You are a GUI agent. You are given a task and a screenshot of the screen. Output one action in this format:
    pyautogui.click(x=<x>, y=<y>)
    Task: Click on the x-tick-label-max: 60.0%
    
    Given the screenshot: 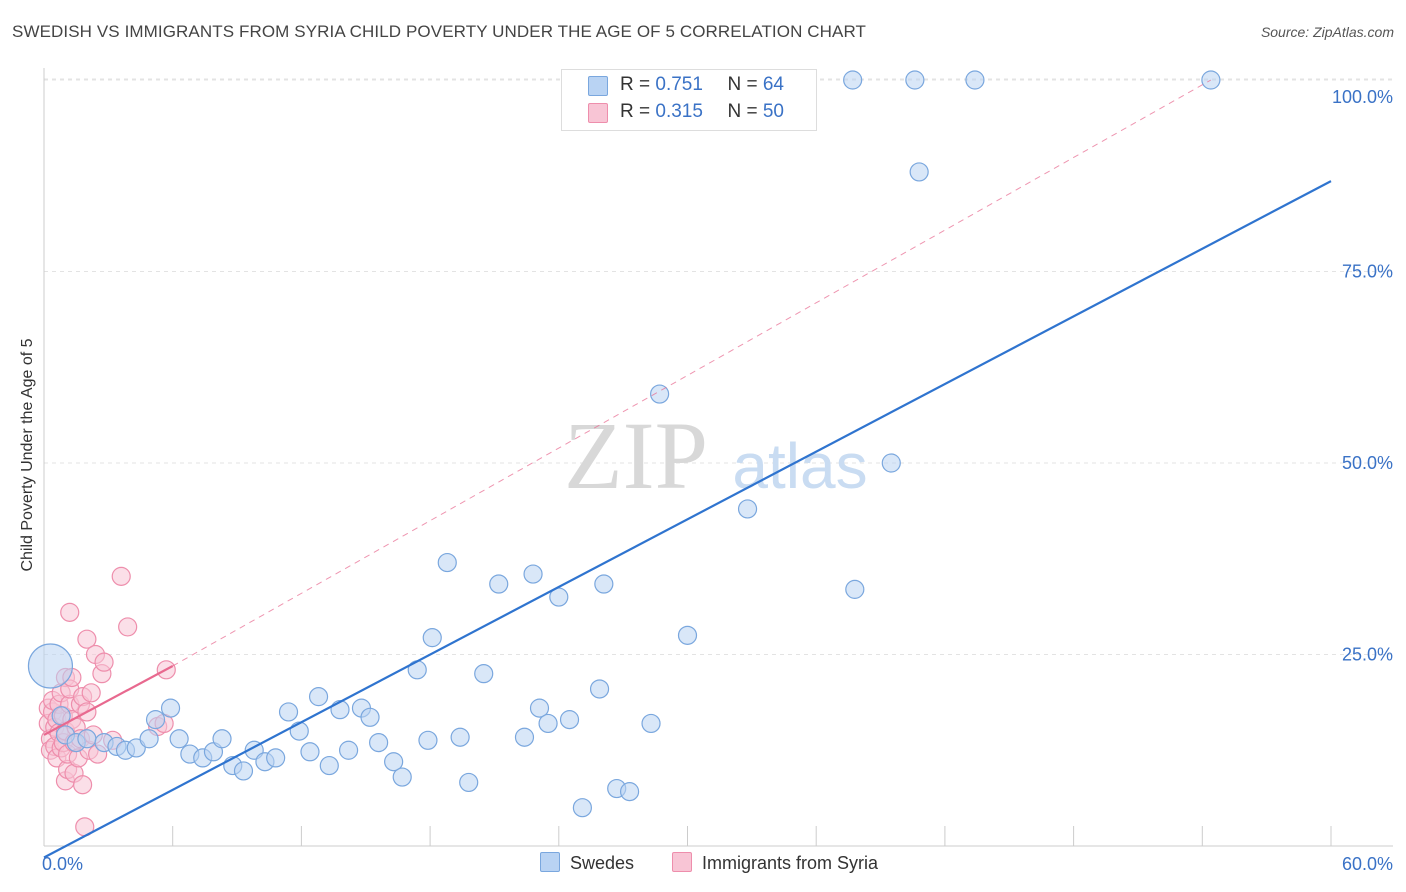 What is the action you would take?
    pyautogui.click(x=1367, y=864)
    